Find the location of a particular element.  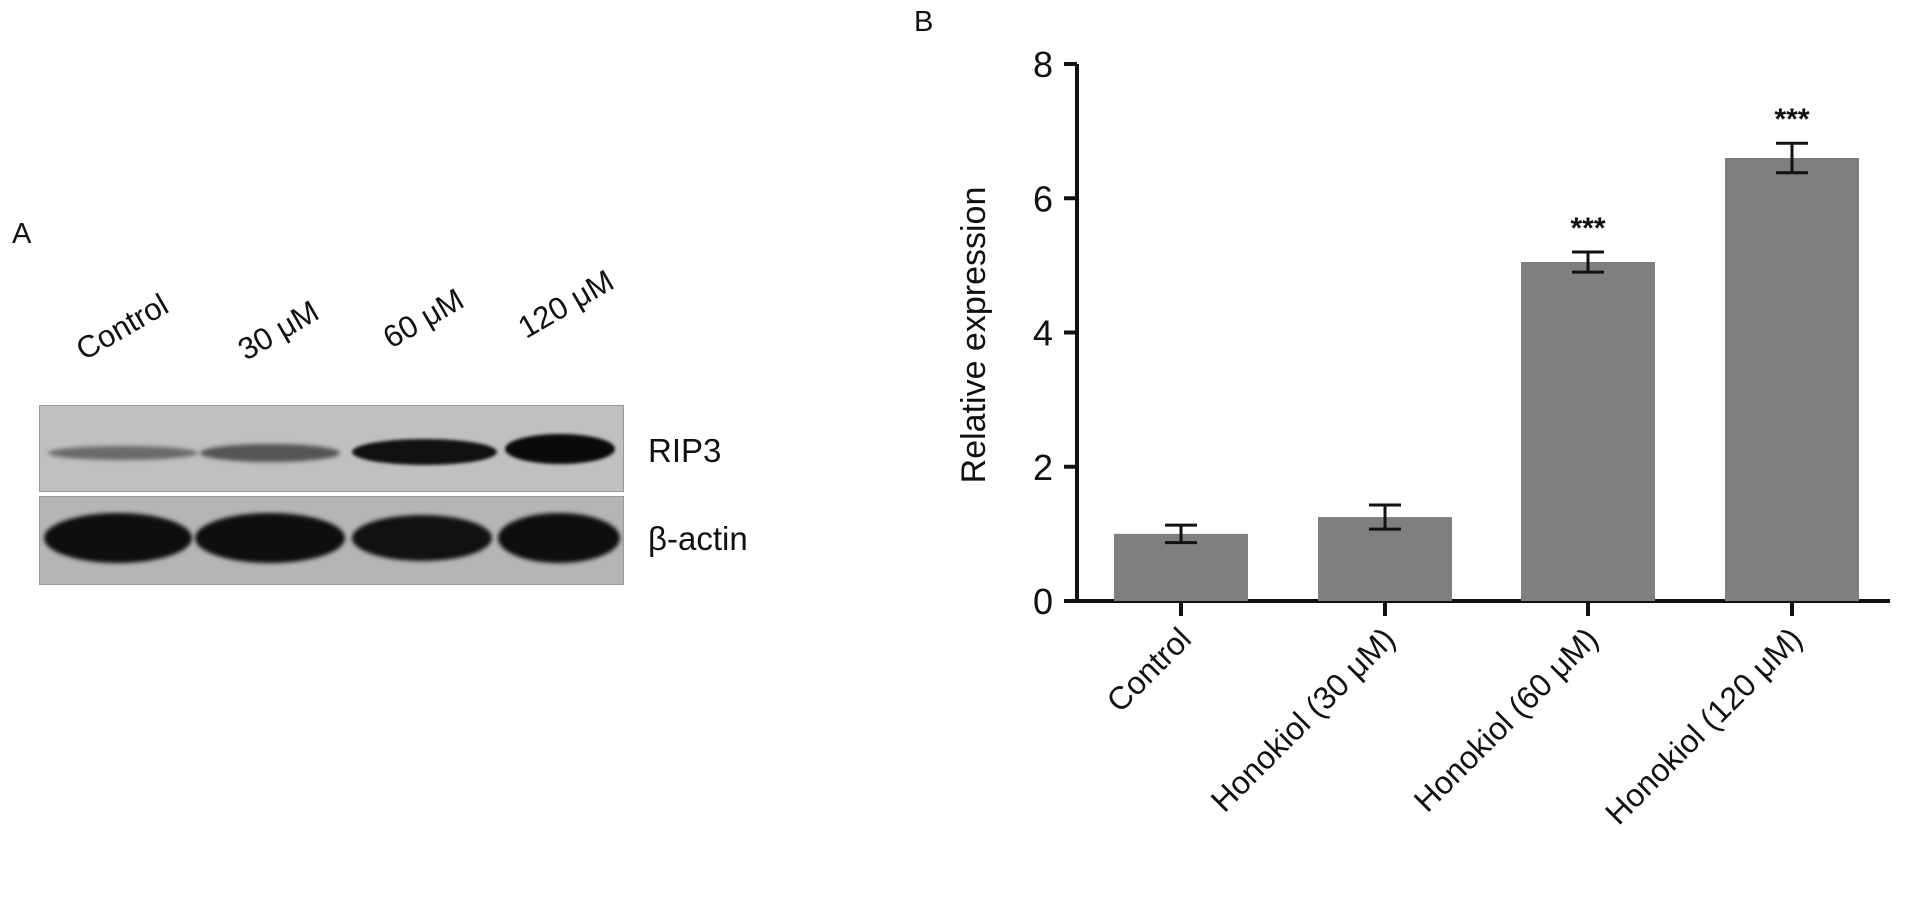

rip3-blot is located at coordinates (331, 448).